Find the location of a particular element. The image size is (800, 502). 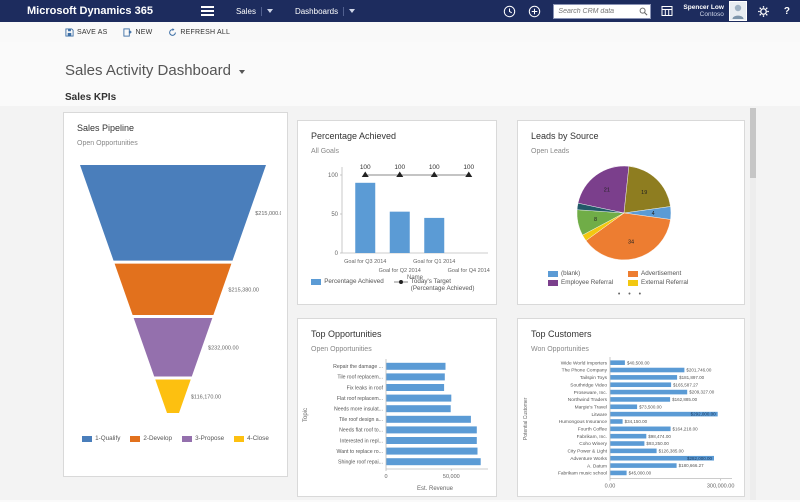

legend-item: 3-Propose is located at coordinates (203, 438).